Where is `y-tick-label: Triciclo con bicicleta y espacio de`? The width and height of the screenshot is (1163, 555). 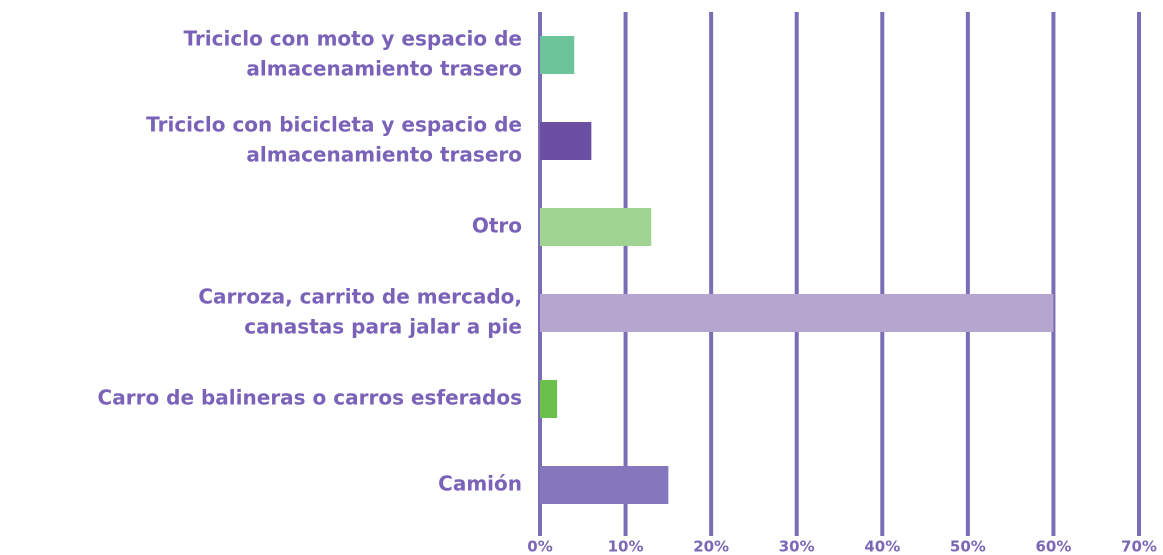
y-tick-label: Triciclo con bicicleta y espacio de is located at coordinates (334, 125).